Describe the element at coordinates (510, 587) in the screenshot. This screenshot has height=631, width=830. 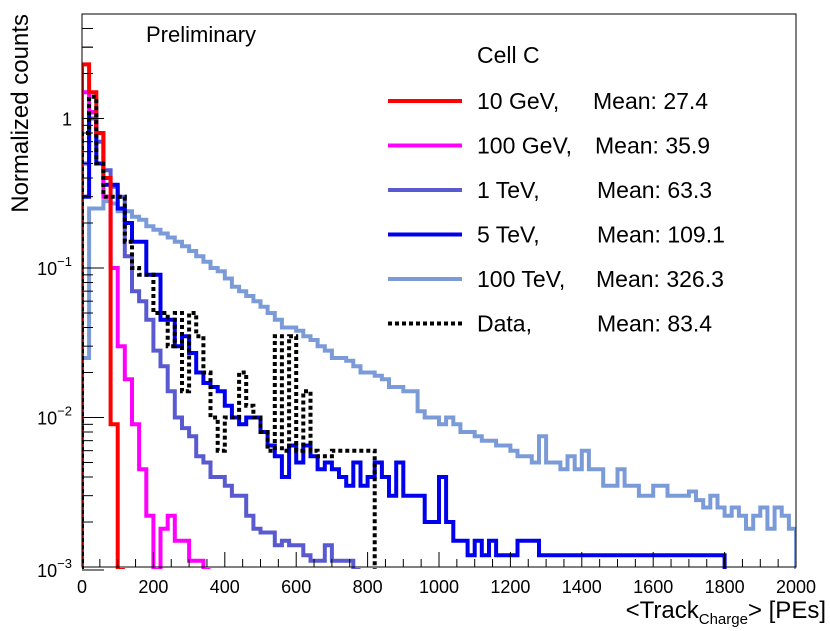
I see `x-tick-label: 1200` at that location.